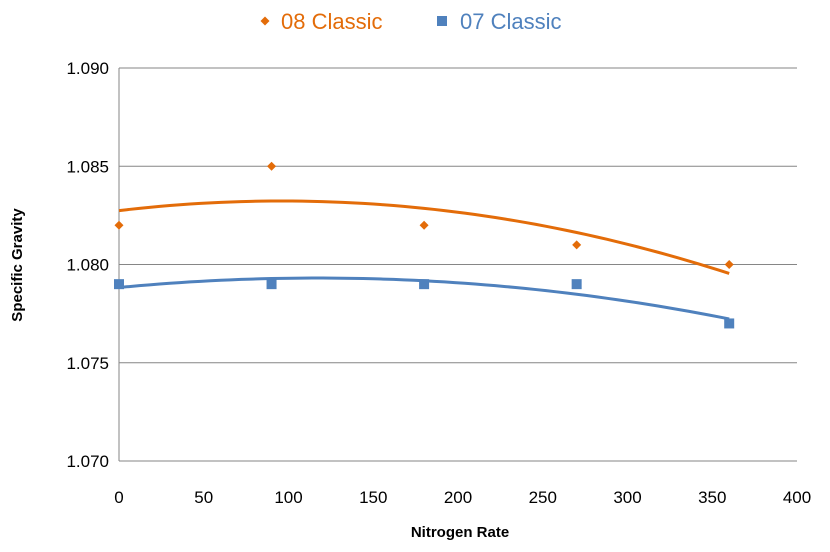 Image resolution: width=830 pixels, height=552 pixels. Describe the element at coordinates (373, 497) in the screenshot. I see `x-tick-label: 150` at that location.